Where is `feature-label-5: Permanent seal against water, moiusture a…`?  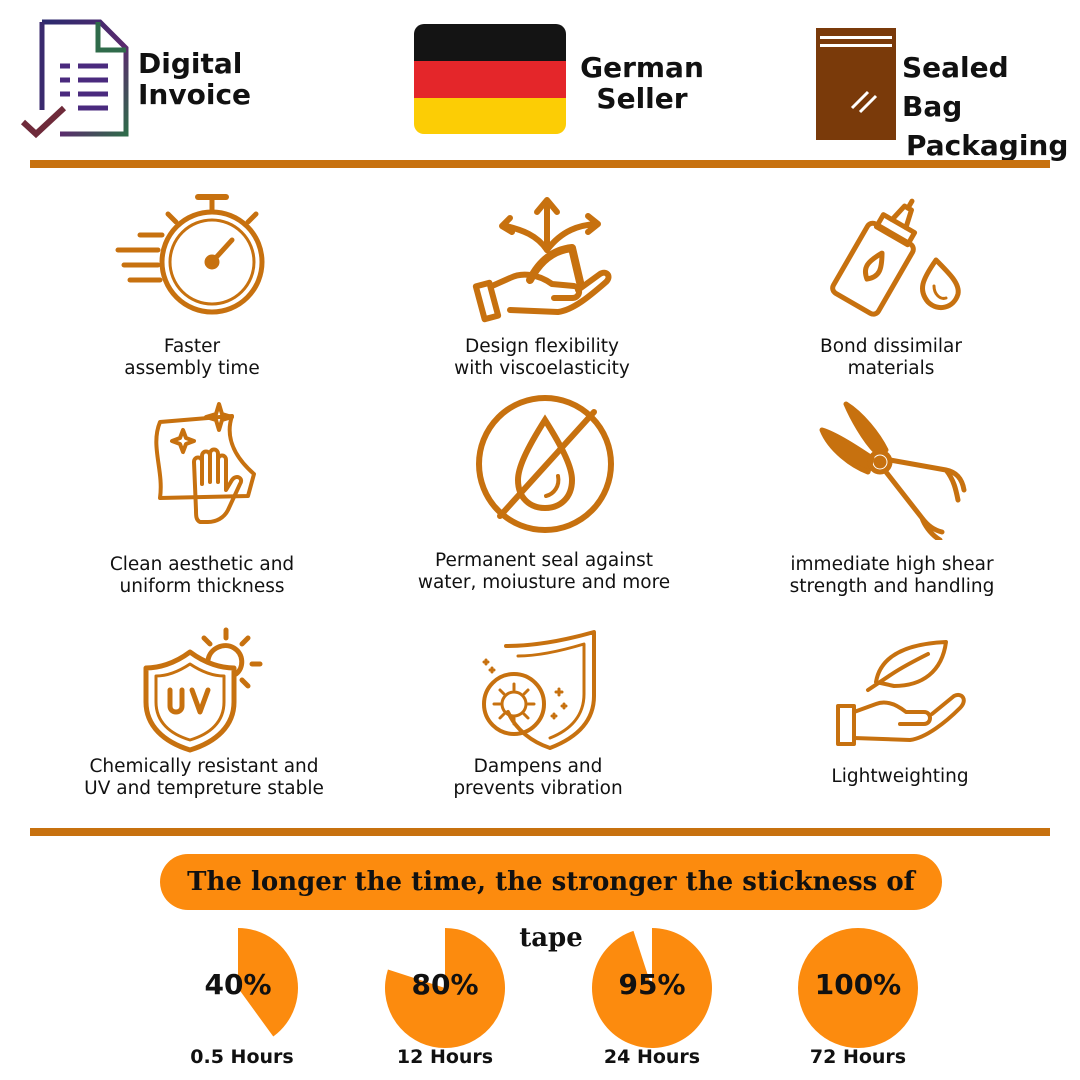 feature-label-5: Permanent seal against water, moiusture a… is located at coordinates (544, 571).